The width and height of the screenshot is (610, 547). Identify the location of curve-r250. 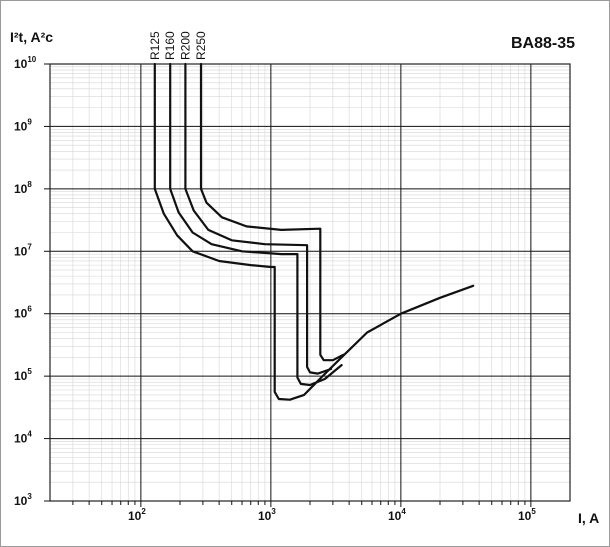
(272, 212).